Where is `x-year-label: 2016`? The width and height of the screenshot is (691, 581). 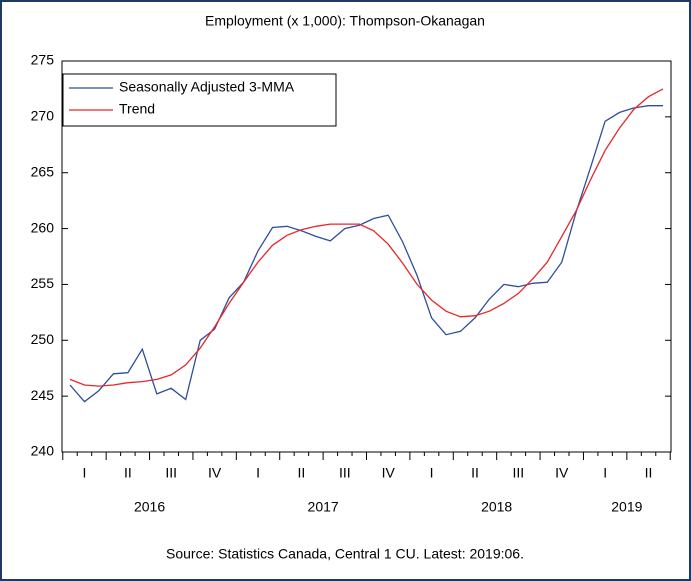
x-year-label: 2016 is located at coordinates (149, 507).